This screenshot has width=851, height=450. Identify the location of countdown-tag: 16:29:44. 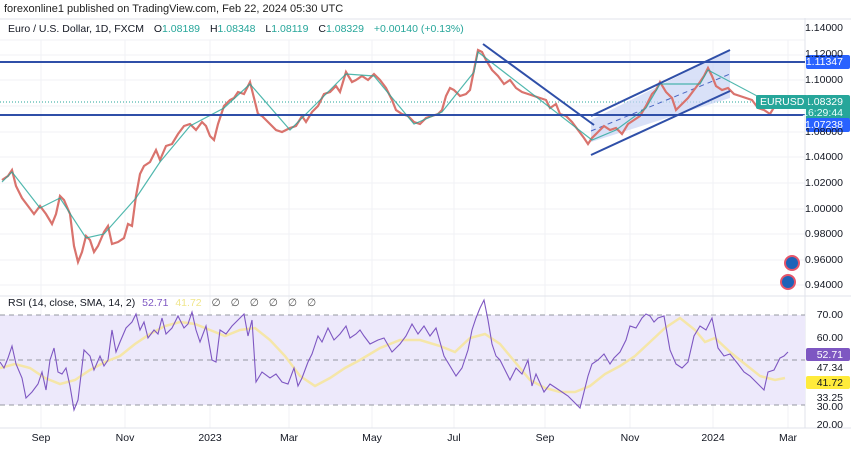
(822, 113).